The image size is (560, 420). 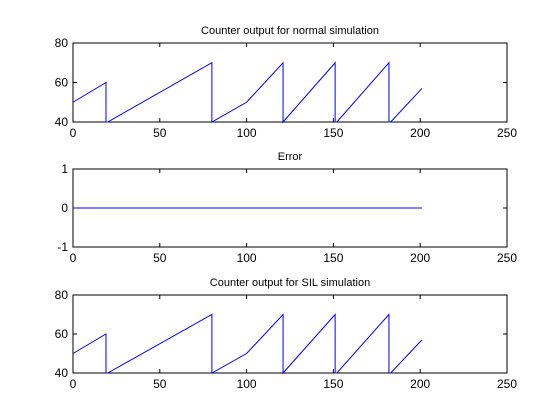 What do you see at coordinates (290, 31) in the screenshot?
I see `subplot-title: Counter output for normal simulation` at bounding box center [290, 31].